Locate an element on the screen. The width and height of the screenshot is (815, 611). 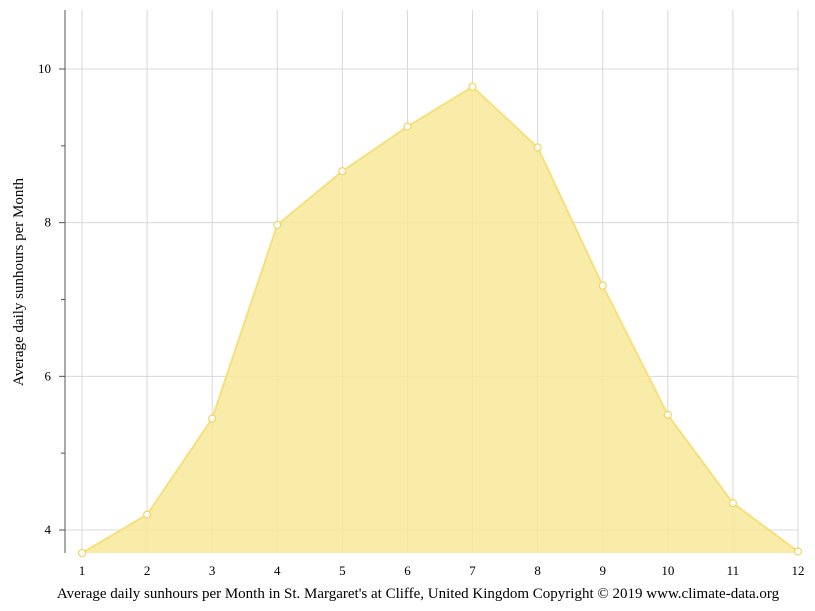
x-tick-label: 1 is located at coordinates (82, 570).